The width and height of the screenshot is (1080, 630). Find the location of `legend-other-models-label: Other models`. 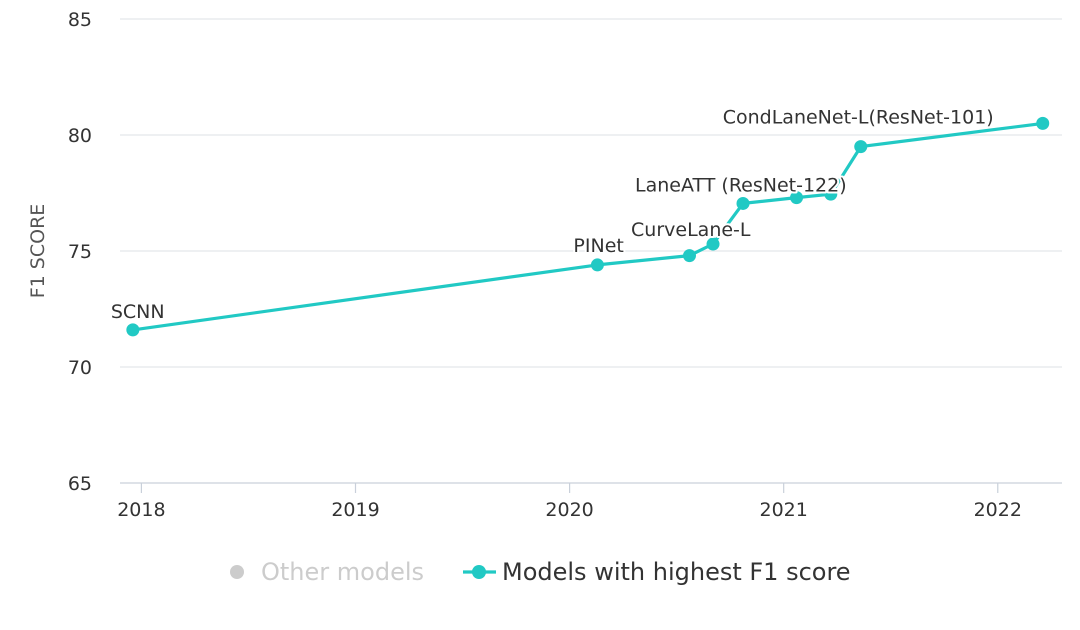

legend-other-models-label: Other models is located at coordinates (342, 572).